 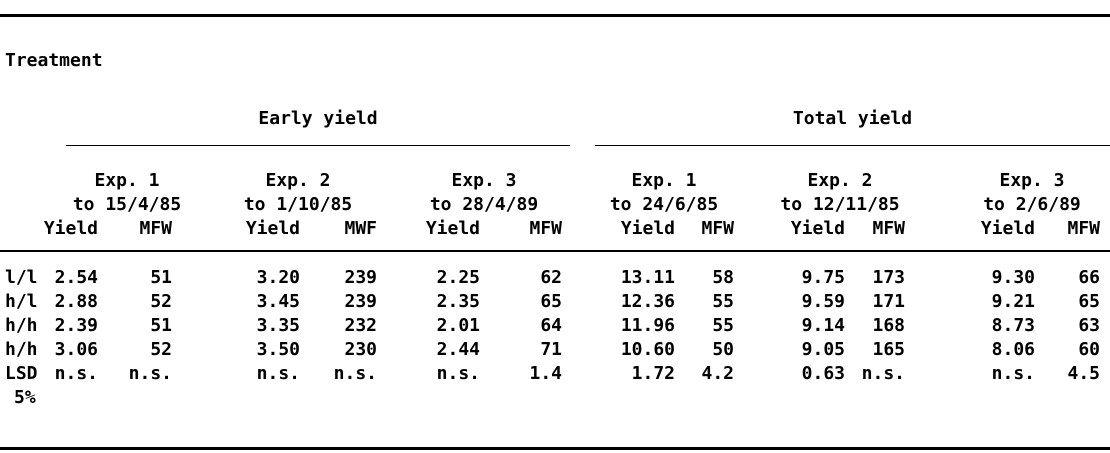 What do you see at coordinates (723, 349) in the screenshot?
I see `weight-cell: 50` at bounding box center [723, 349].